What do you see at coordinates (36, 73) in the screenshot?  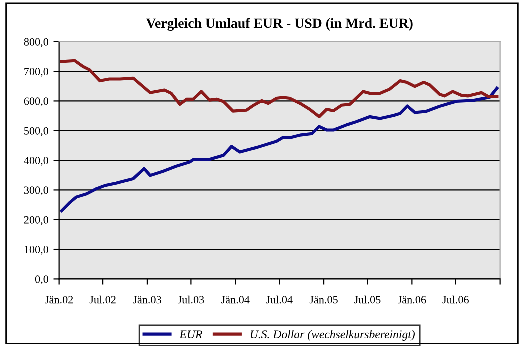 I see `y-tick-label: 700,0` at bounding box center [36, 73].